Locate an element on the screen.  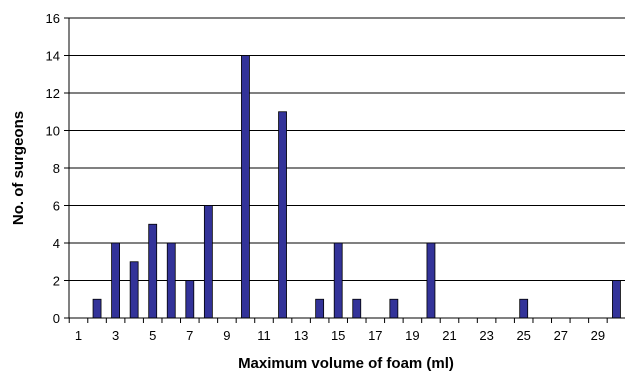
x-tick-label: 27 is located at coordinates (561, 335).